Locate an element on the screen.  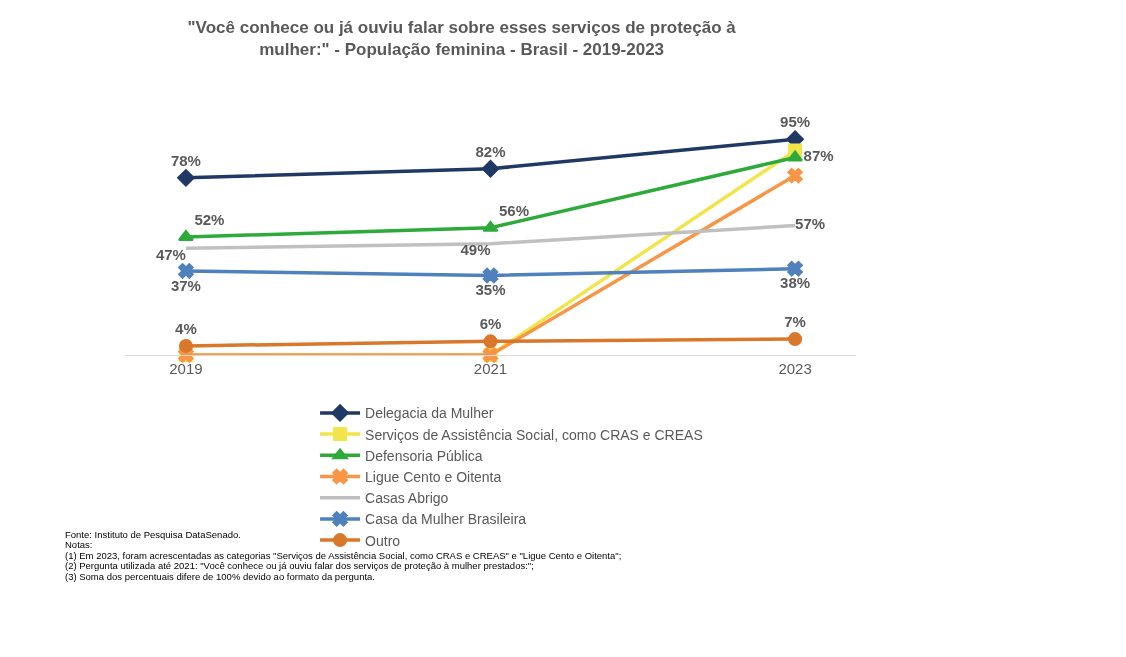
legend-label: Casas Abrigo is located at coordinates (407, 498).